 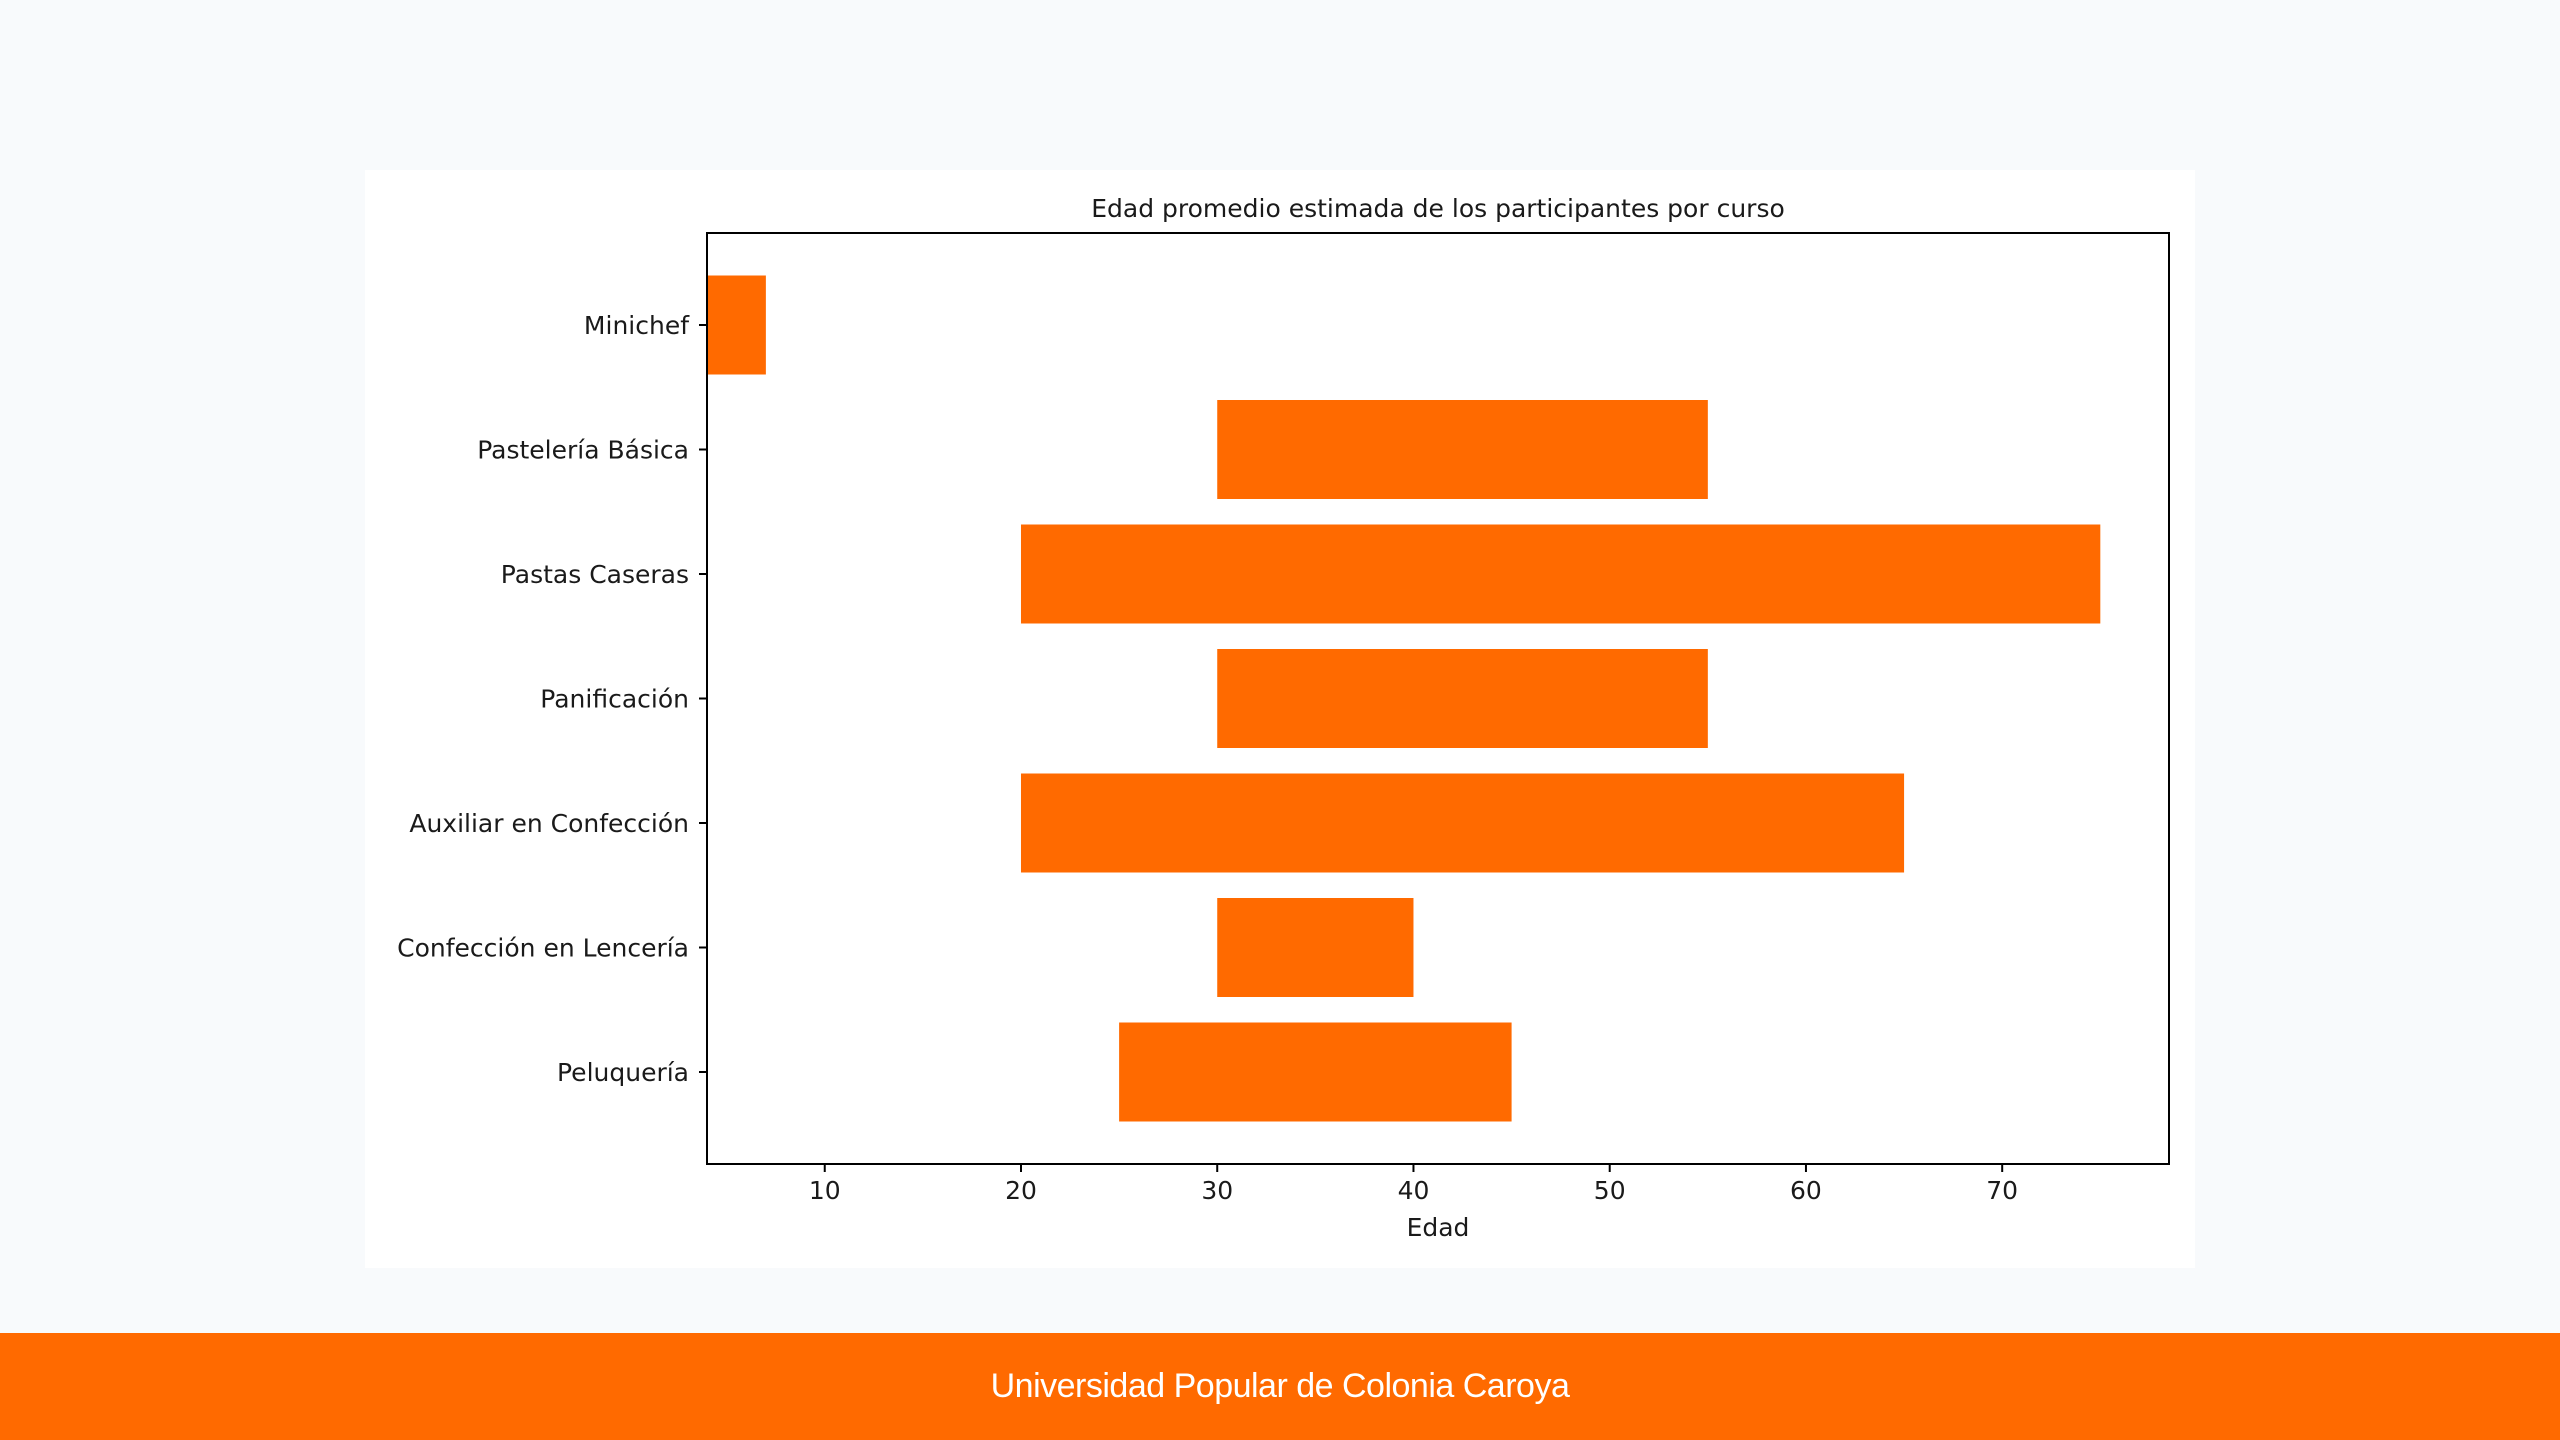 What do you see at coordinates (623, 1072) in the screenshot?
I see `y-tick-label: Peluquería` at bounding box center [623, 1072].